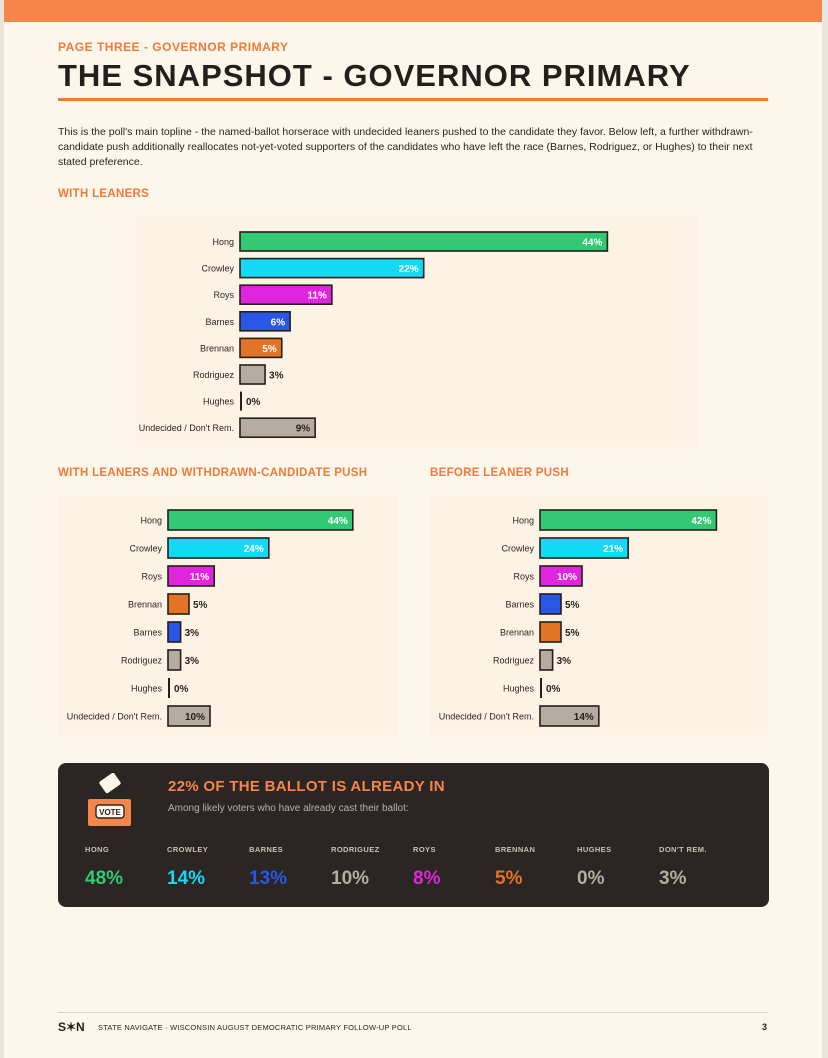 This screenshot has height=1058, width=828. Describe the element at coordinates (2, 529) in the screenshot. I see `left-page-edge` at that location.